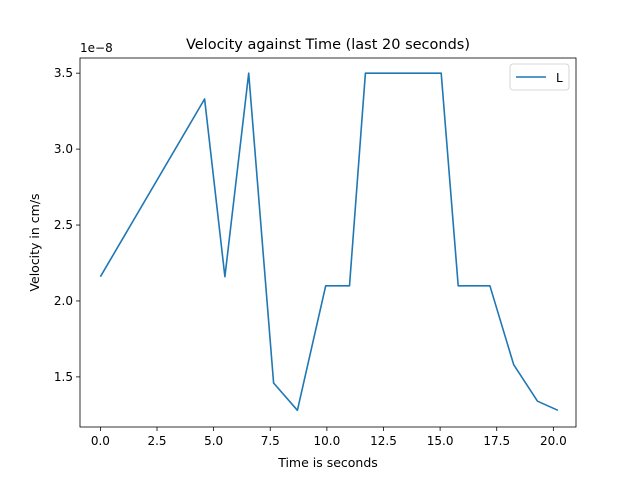  Describe the element at coordinates (559, 78) in the screenshot. I see `legend-label: L` at that location.